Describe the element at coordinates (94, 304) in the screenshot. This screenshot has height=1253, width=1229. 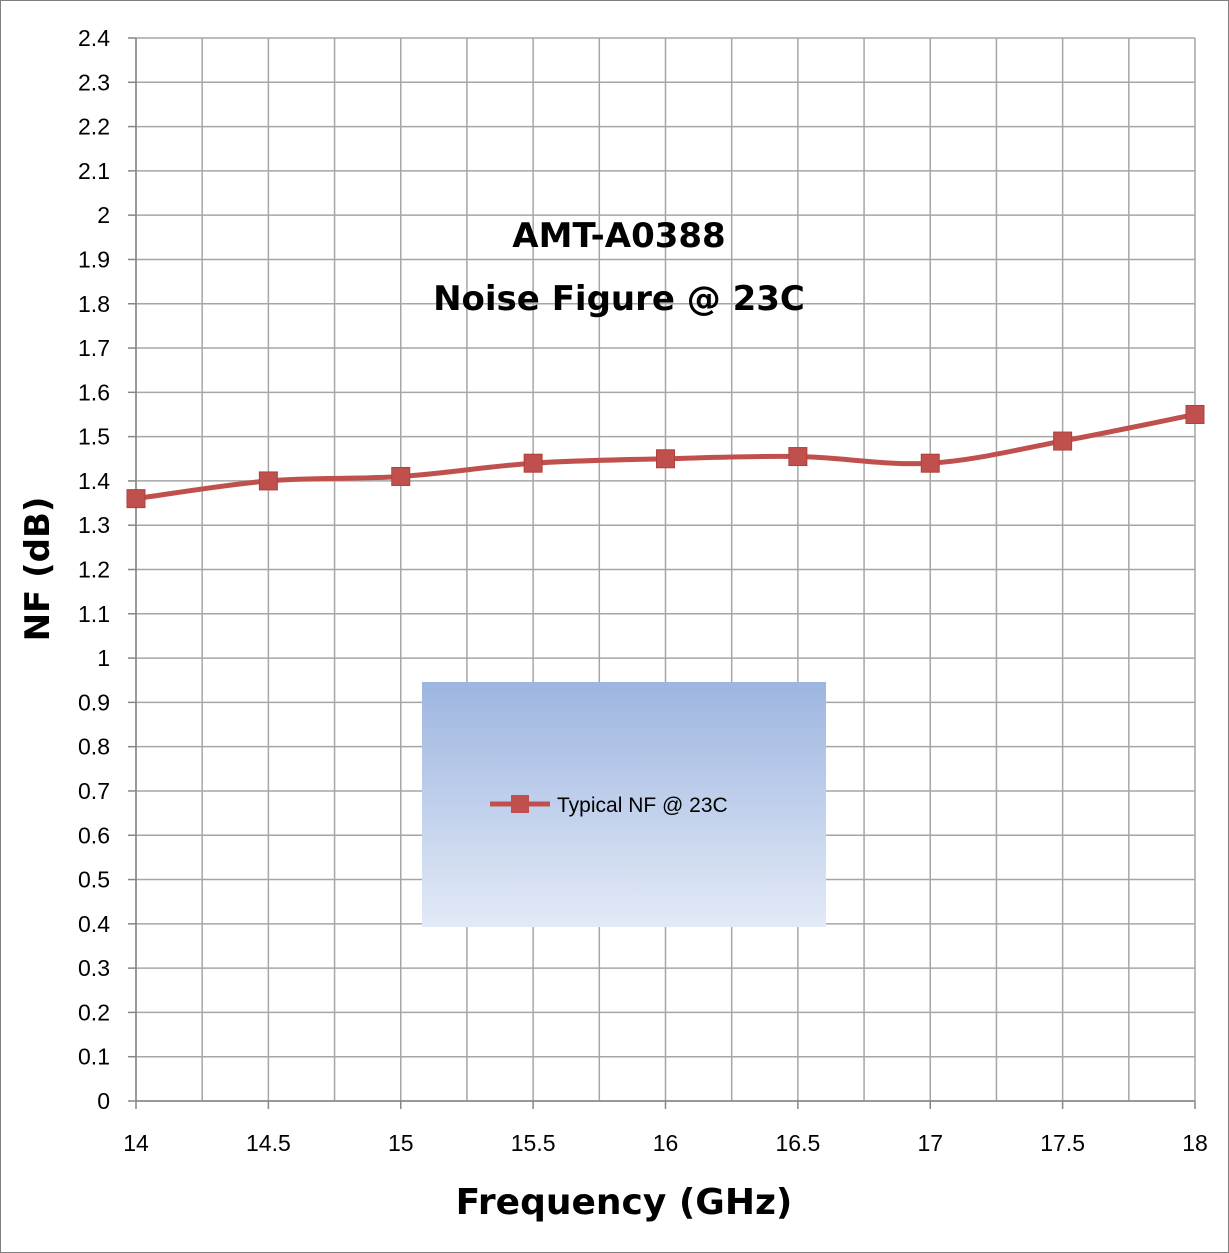
I see `y-tick-label: 1.8` at that location.